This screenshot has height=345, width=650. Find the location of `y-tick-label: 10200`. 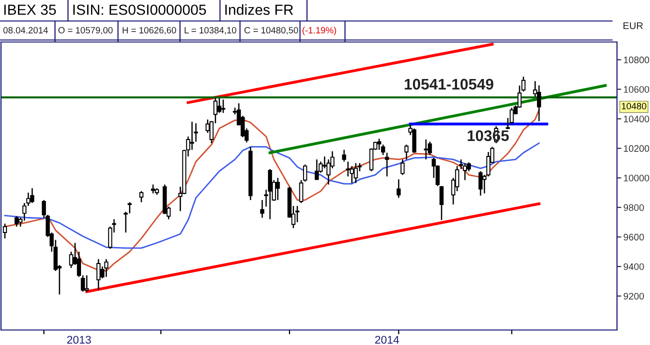

y-tick-label: 10200 is located at coordinates (637, 148).